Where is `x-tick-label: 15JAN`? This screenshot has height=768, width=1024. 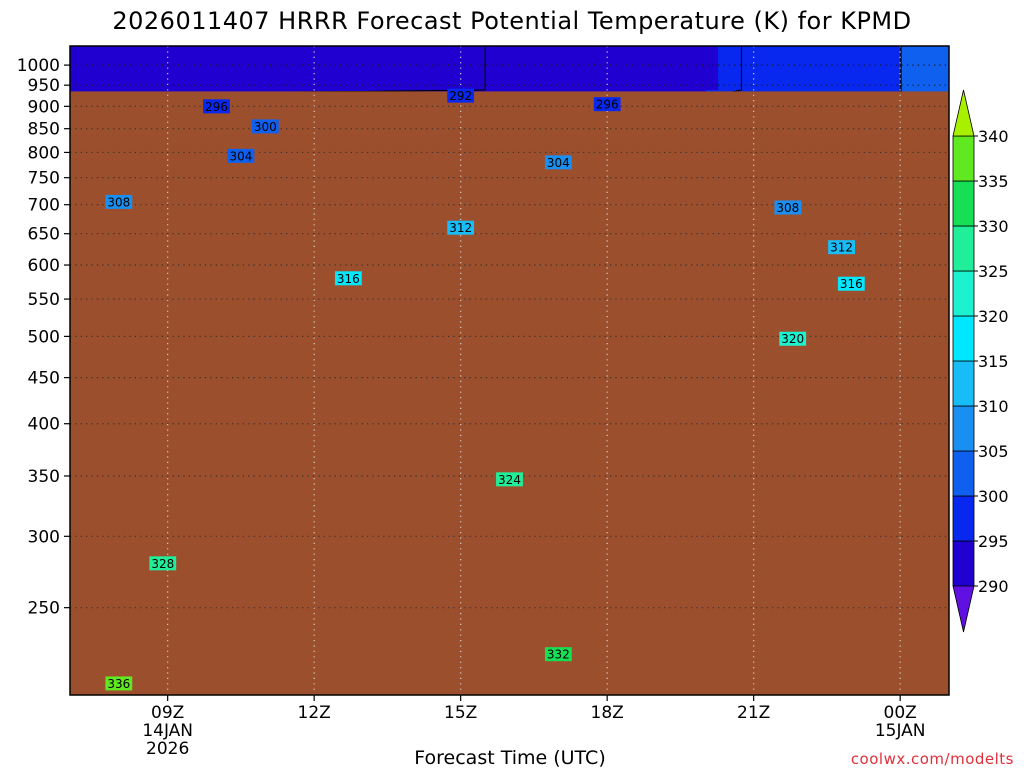
x-tick-label: 15JAN is located at coordinates (900, 731).